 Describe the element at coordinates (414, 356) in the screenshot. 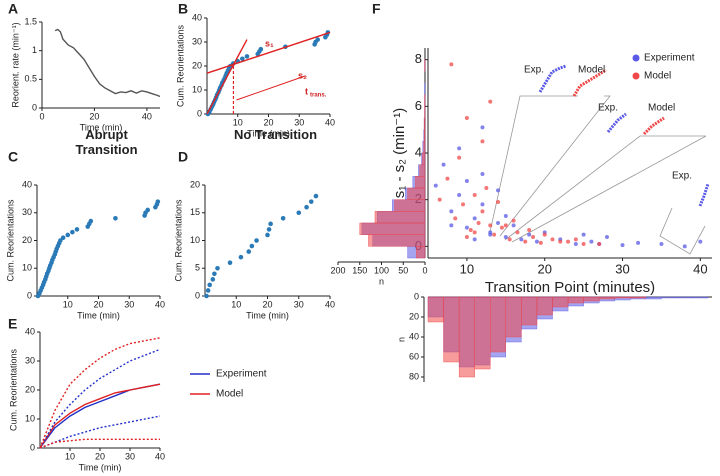

I see `y-tick-label: 60` at that location.